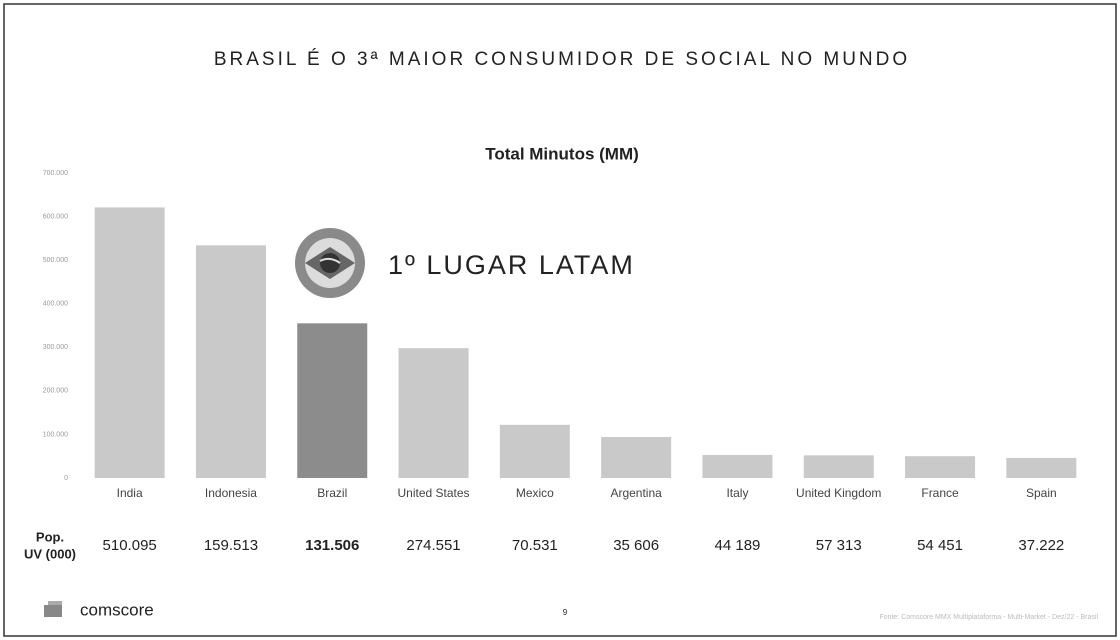 This screenshot has width=1120, height=640. What do you see at coordinates (511, 265) in the screenshot?
I see `annotation: 1º LUGAR LATAM` at bounding box center [511, 265].